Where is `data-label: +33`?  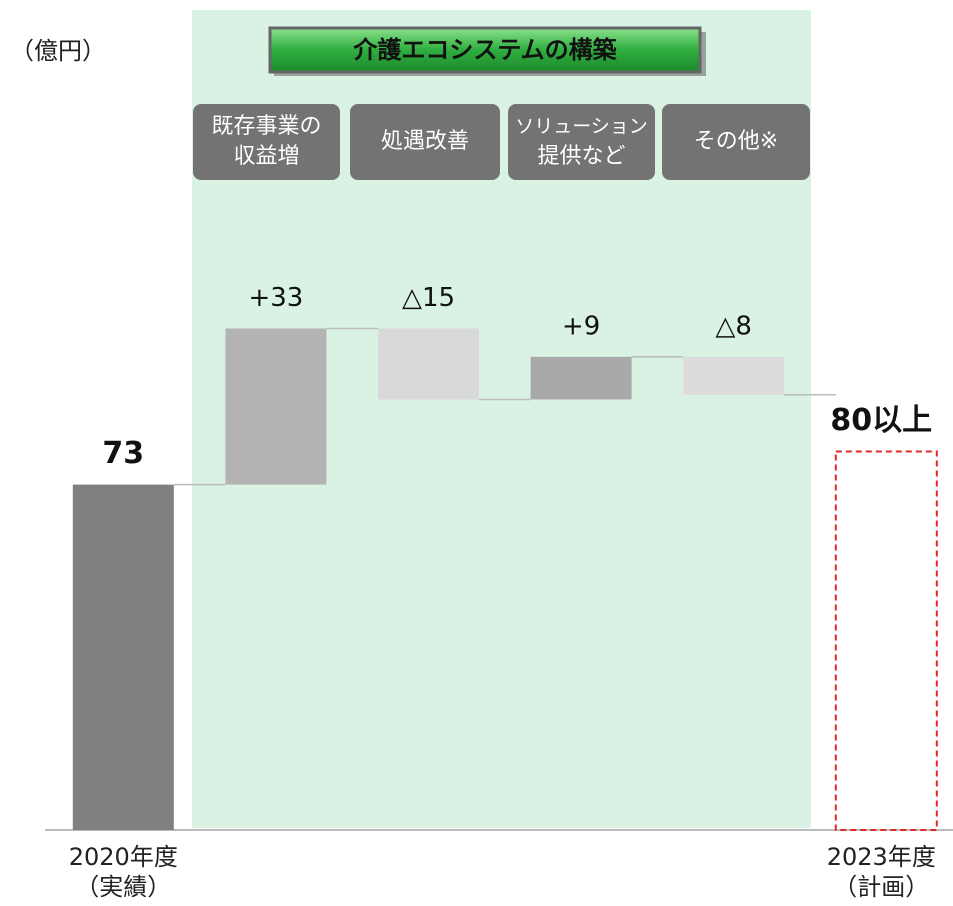
data-label: +33 is located at coordinates (275, 298).